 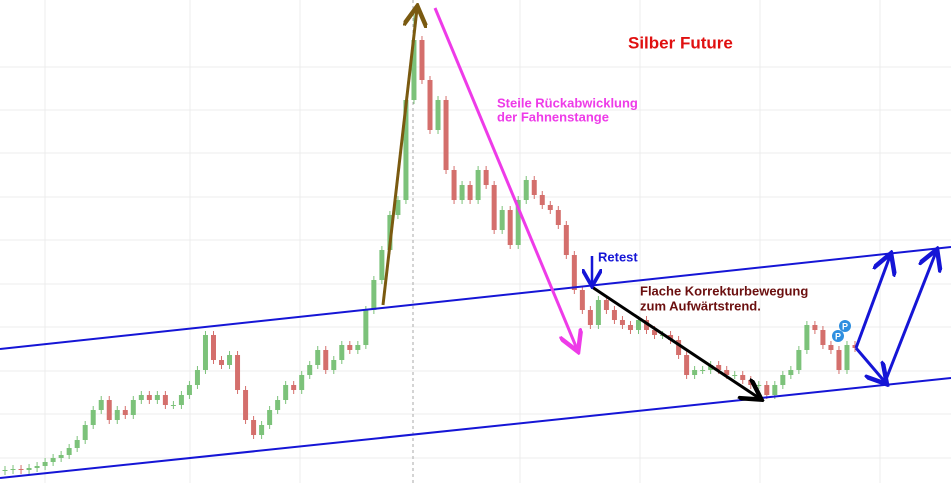 I want to click on correction-arrow, so click(x=675, y=341).